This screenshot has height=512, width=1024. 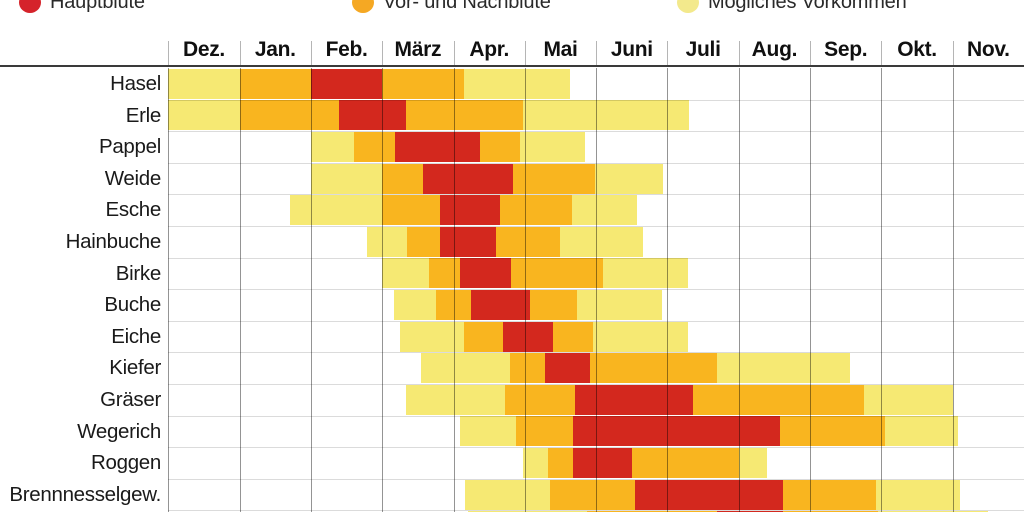 What do you see at coordinates (97, 6) in the screenshot?
I see `legend-label: Hauptblüte` at bounding box center [97, 6].